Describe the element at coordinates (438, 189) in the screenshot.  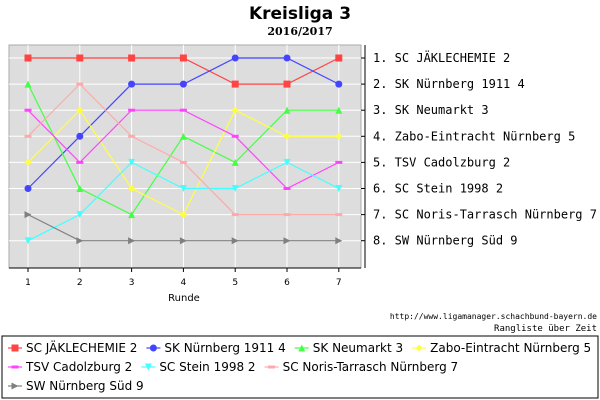
I see `rank-label: 6. SC Stein 1998 2` at that location.